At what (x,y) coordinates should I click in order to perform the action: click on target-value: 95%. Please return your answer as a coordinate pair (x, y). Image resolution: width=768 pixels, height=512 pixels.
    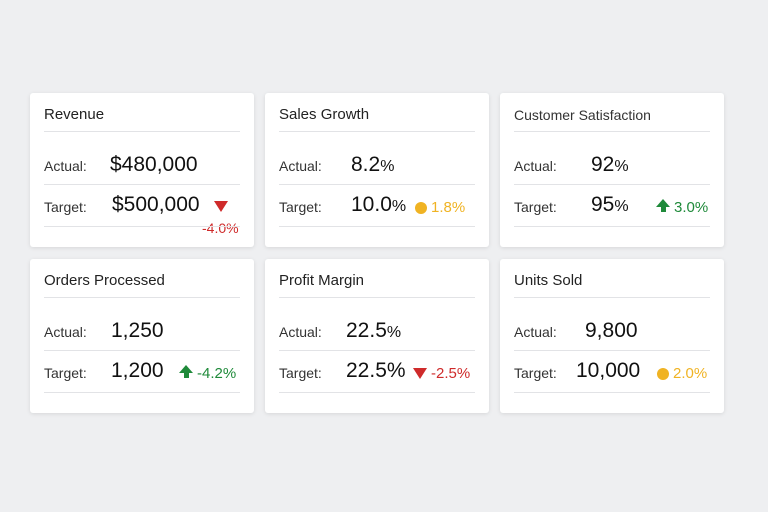
    Looking at the image, I should click on (610, 204).